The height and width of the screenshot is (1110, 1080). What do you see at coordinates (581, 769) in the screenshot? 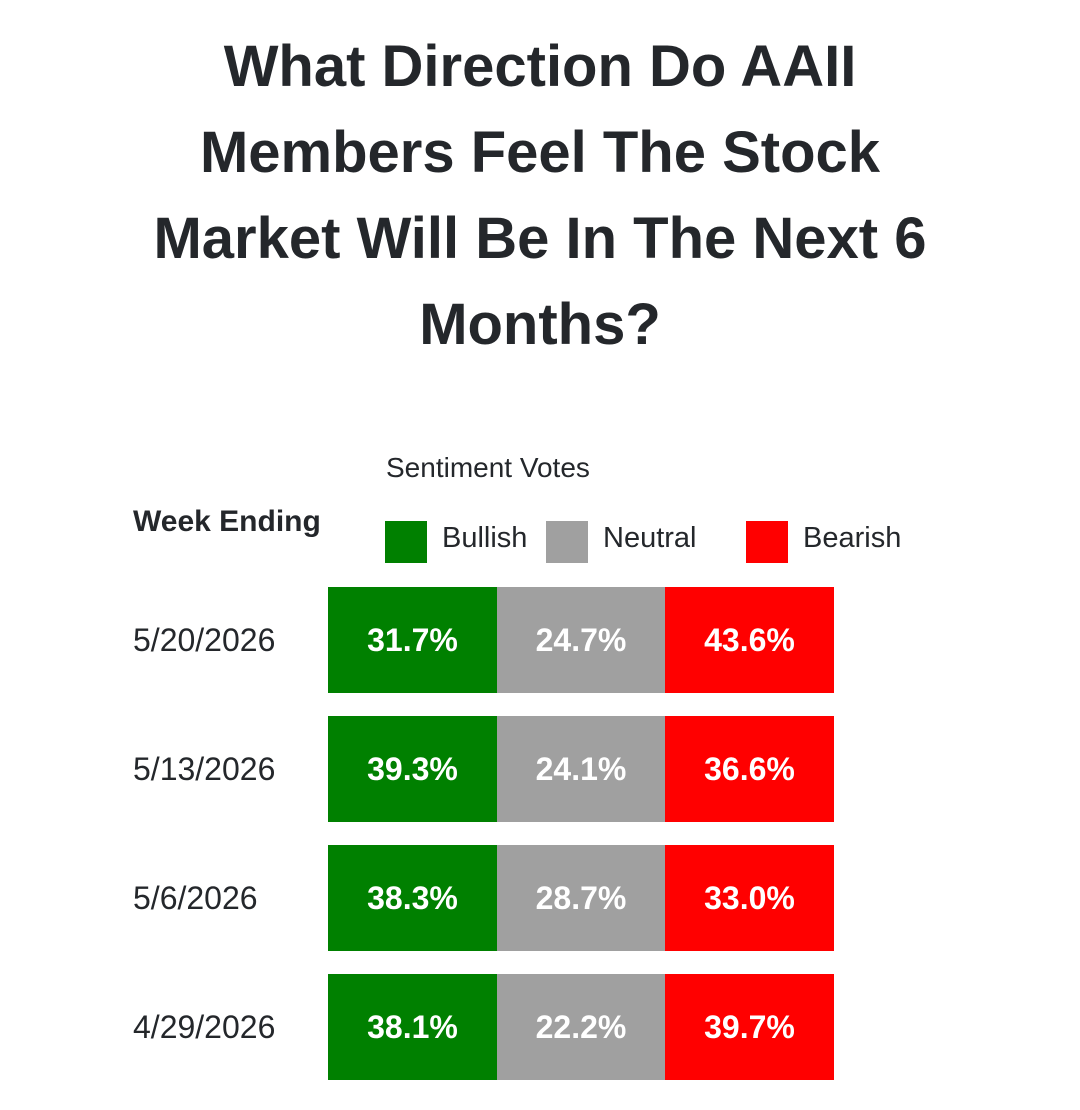
I see `sentiment-cell: 24.1%` at bounding box center [581, 769].